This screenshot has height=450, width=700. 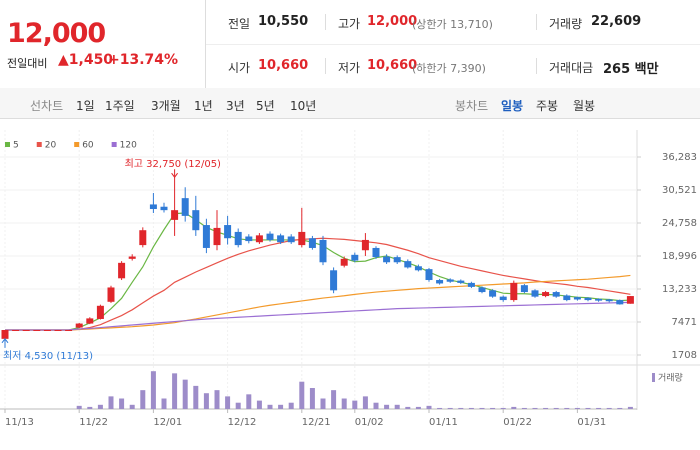 I want to click on summary-value: 10,550, so click(x=283, y=21).